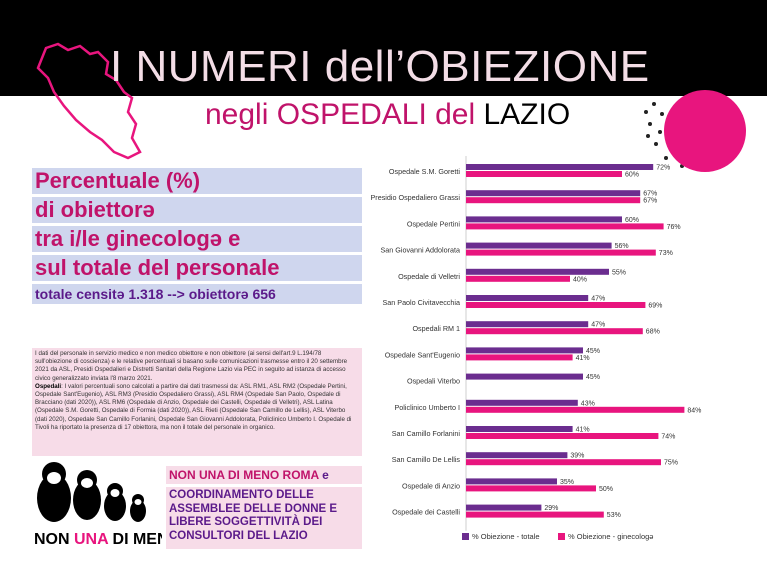 The image size is (767, 575). What do you see at coordinates (653, 332) in the screenshot?
I see `data-label: 68%` at bounding box center [653, 332].